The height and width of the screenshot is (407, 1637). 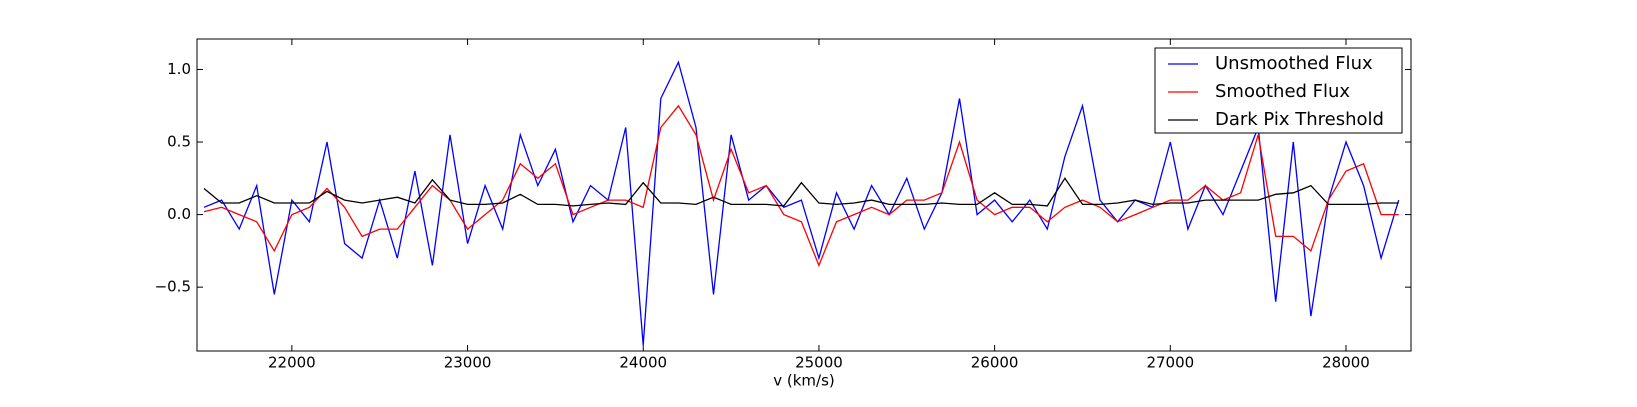 What do you see at coordinates (179, 214) in the screenshot?
I see `y-tick-label: 0.0` at bounding box center [179, 214].